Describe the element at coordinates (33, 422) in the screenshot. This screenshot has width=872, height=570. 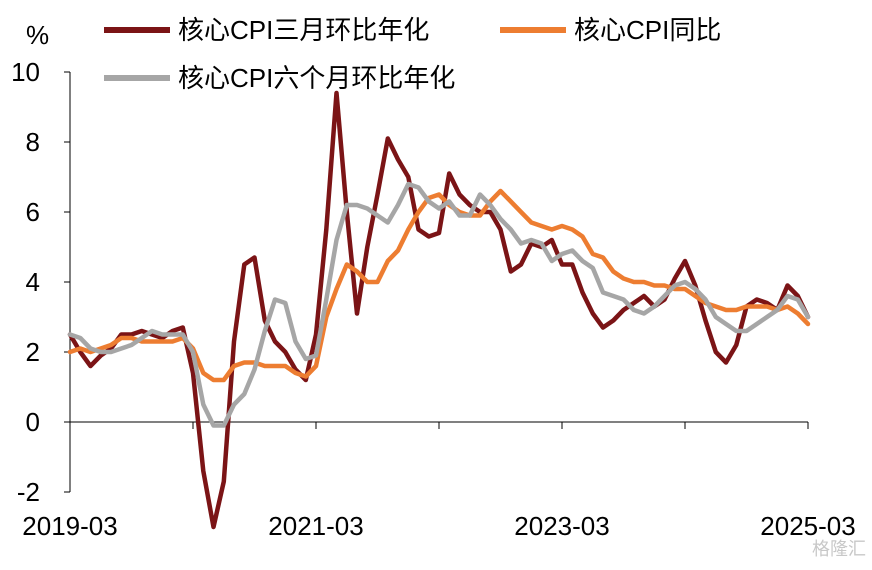
I see `y-tick-label: 0` at that location.